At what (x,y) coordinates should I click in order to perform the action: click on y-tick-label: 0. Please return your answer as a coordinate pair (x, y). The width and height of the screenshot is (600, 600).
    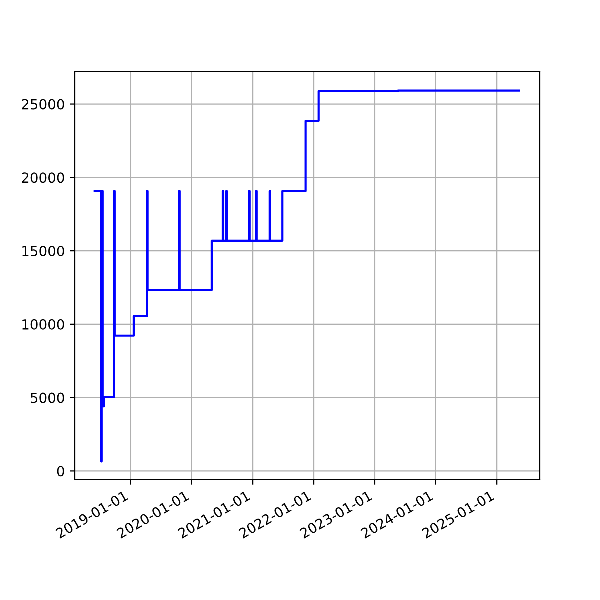
    Looking at the image, I should click on (60, 471).